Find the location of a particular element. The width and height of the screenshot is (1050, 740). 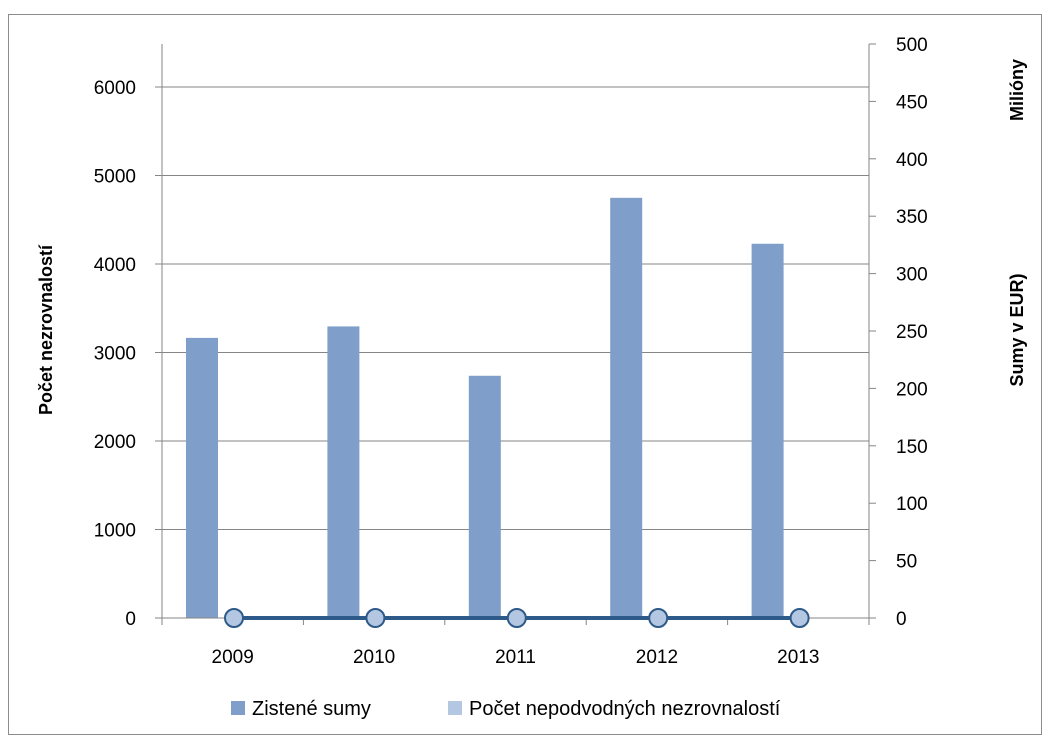

right-axis: 0 50 100 150 200 250 300 350 400 450 500 is located at coordinates (898, 332).